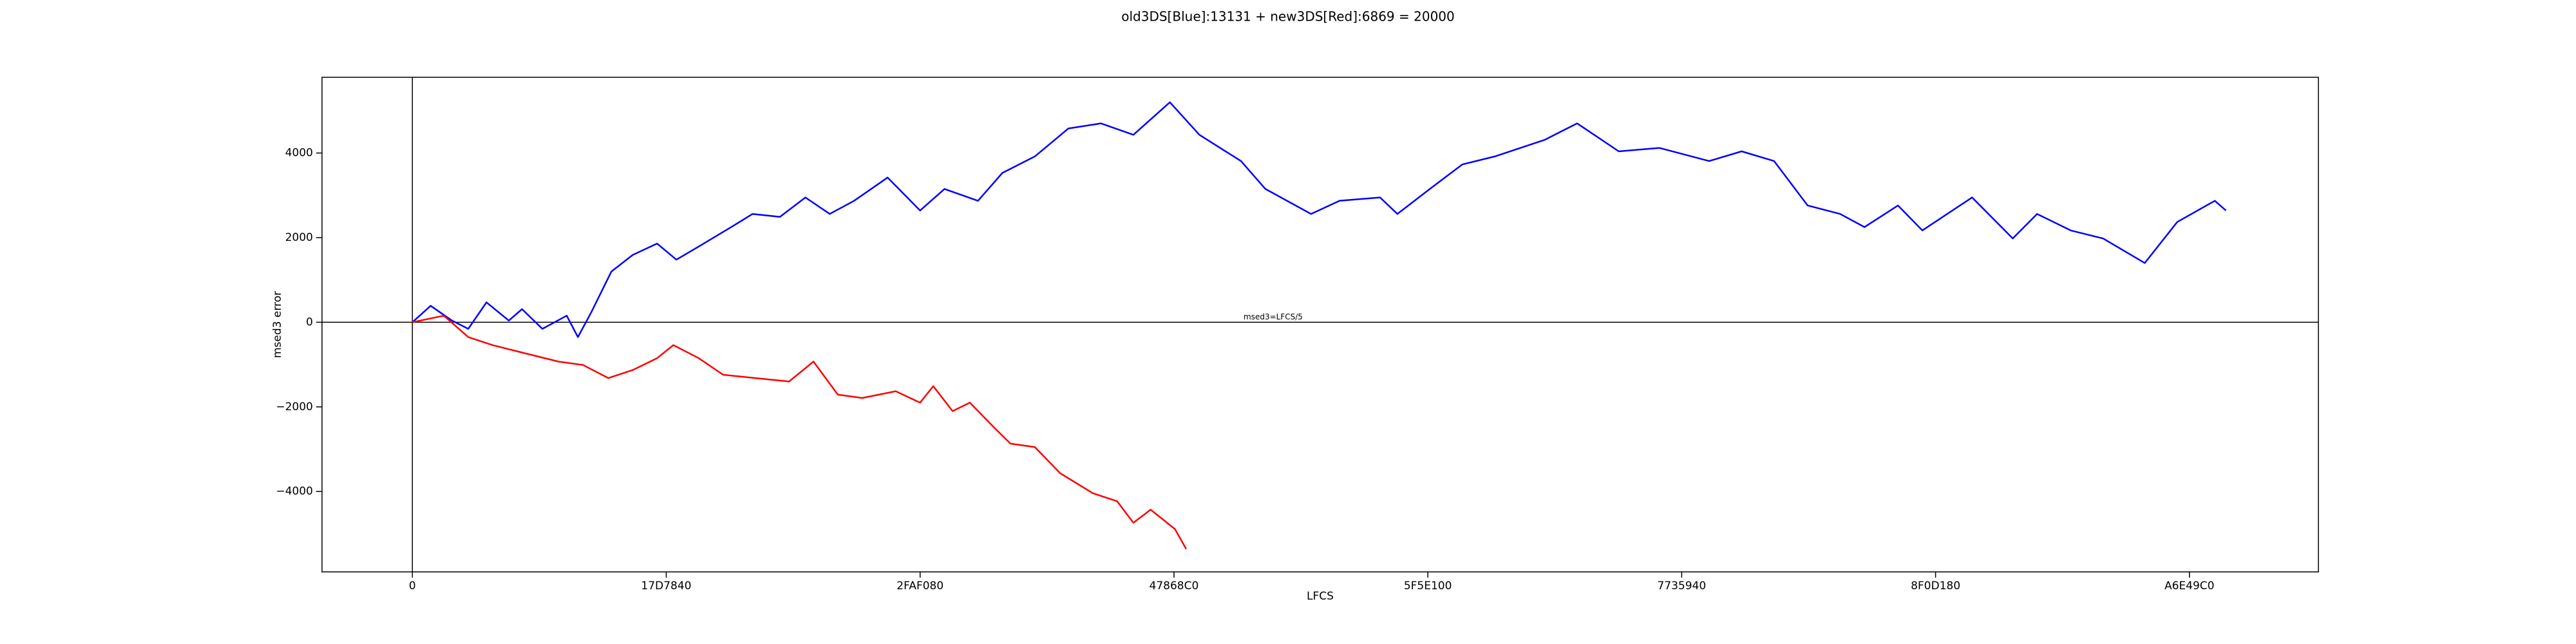  What do you see at coordinates (1935, 586) in the screenshot?
I see `x-tick-label: 8F0D180` at bounding box center [1935, 586].